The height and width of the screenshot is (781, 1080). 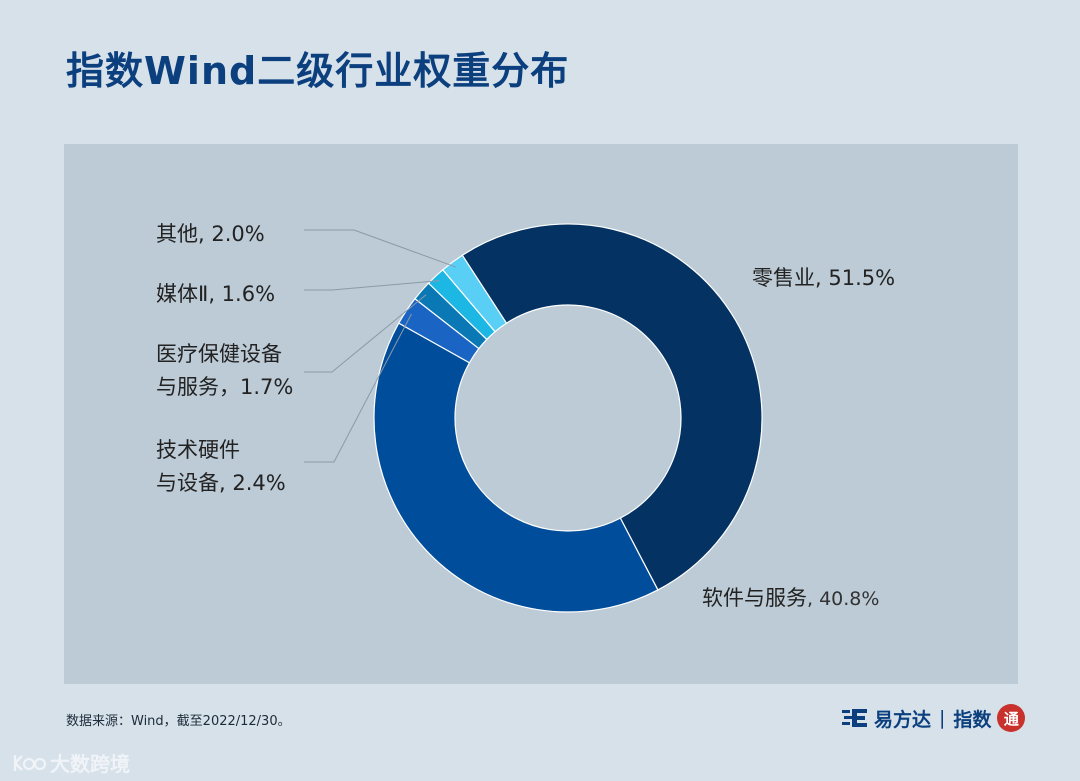 I want to click on chart-title: 指数Wind二级行业权重分布, so click(x=318, y=71).